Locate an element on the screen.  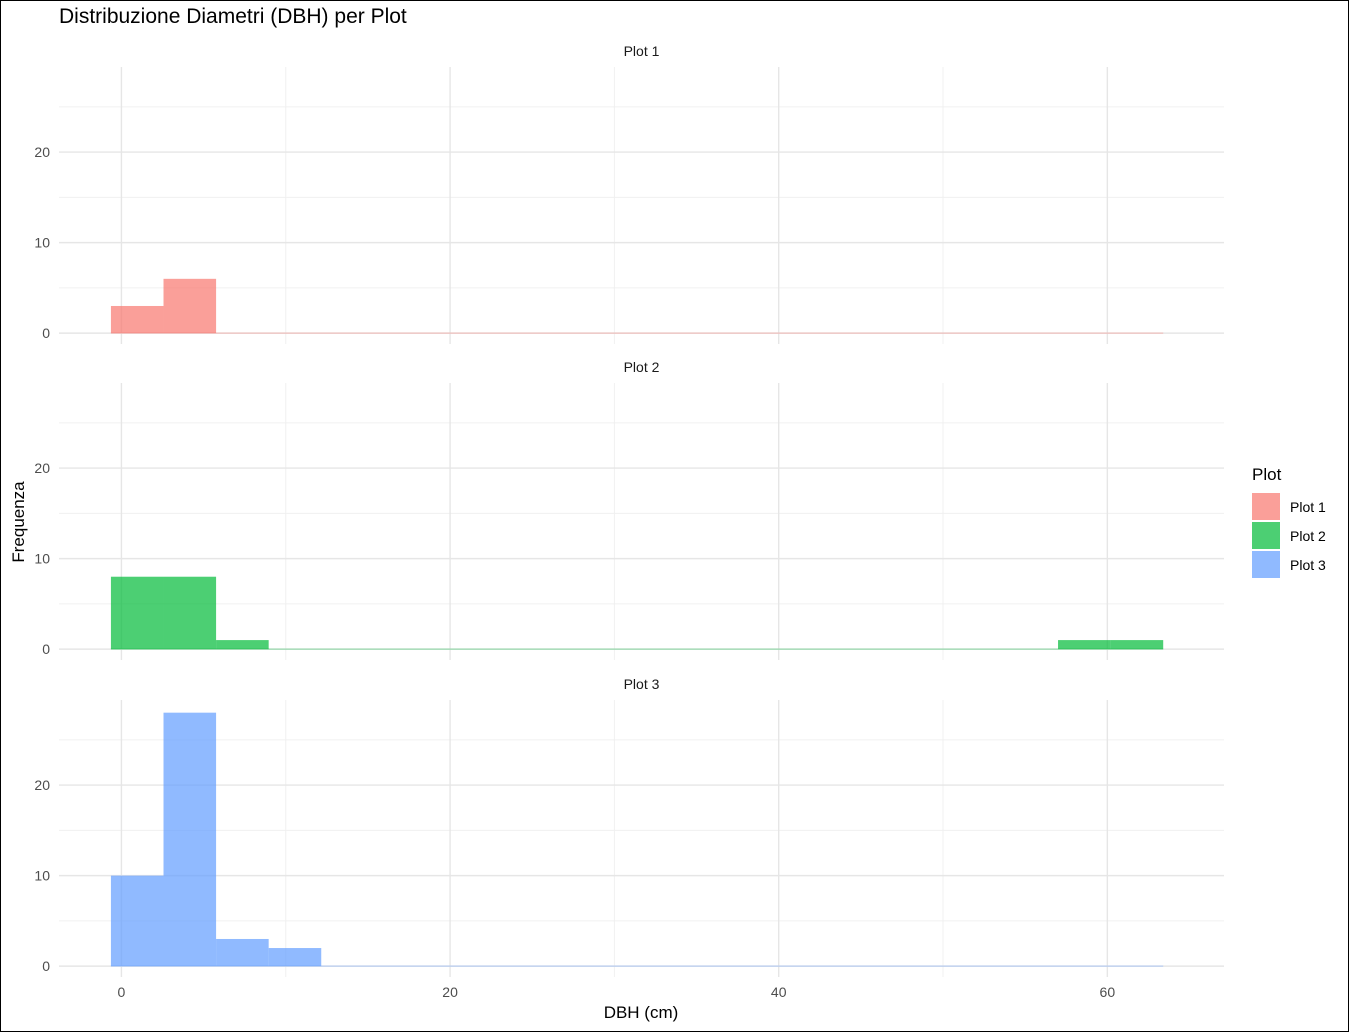
legend-item: Plot 2 is located at coordinates (1289, 535).